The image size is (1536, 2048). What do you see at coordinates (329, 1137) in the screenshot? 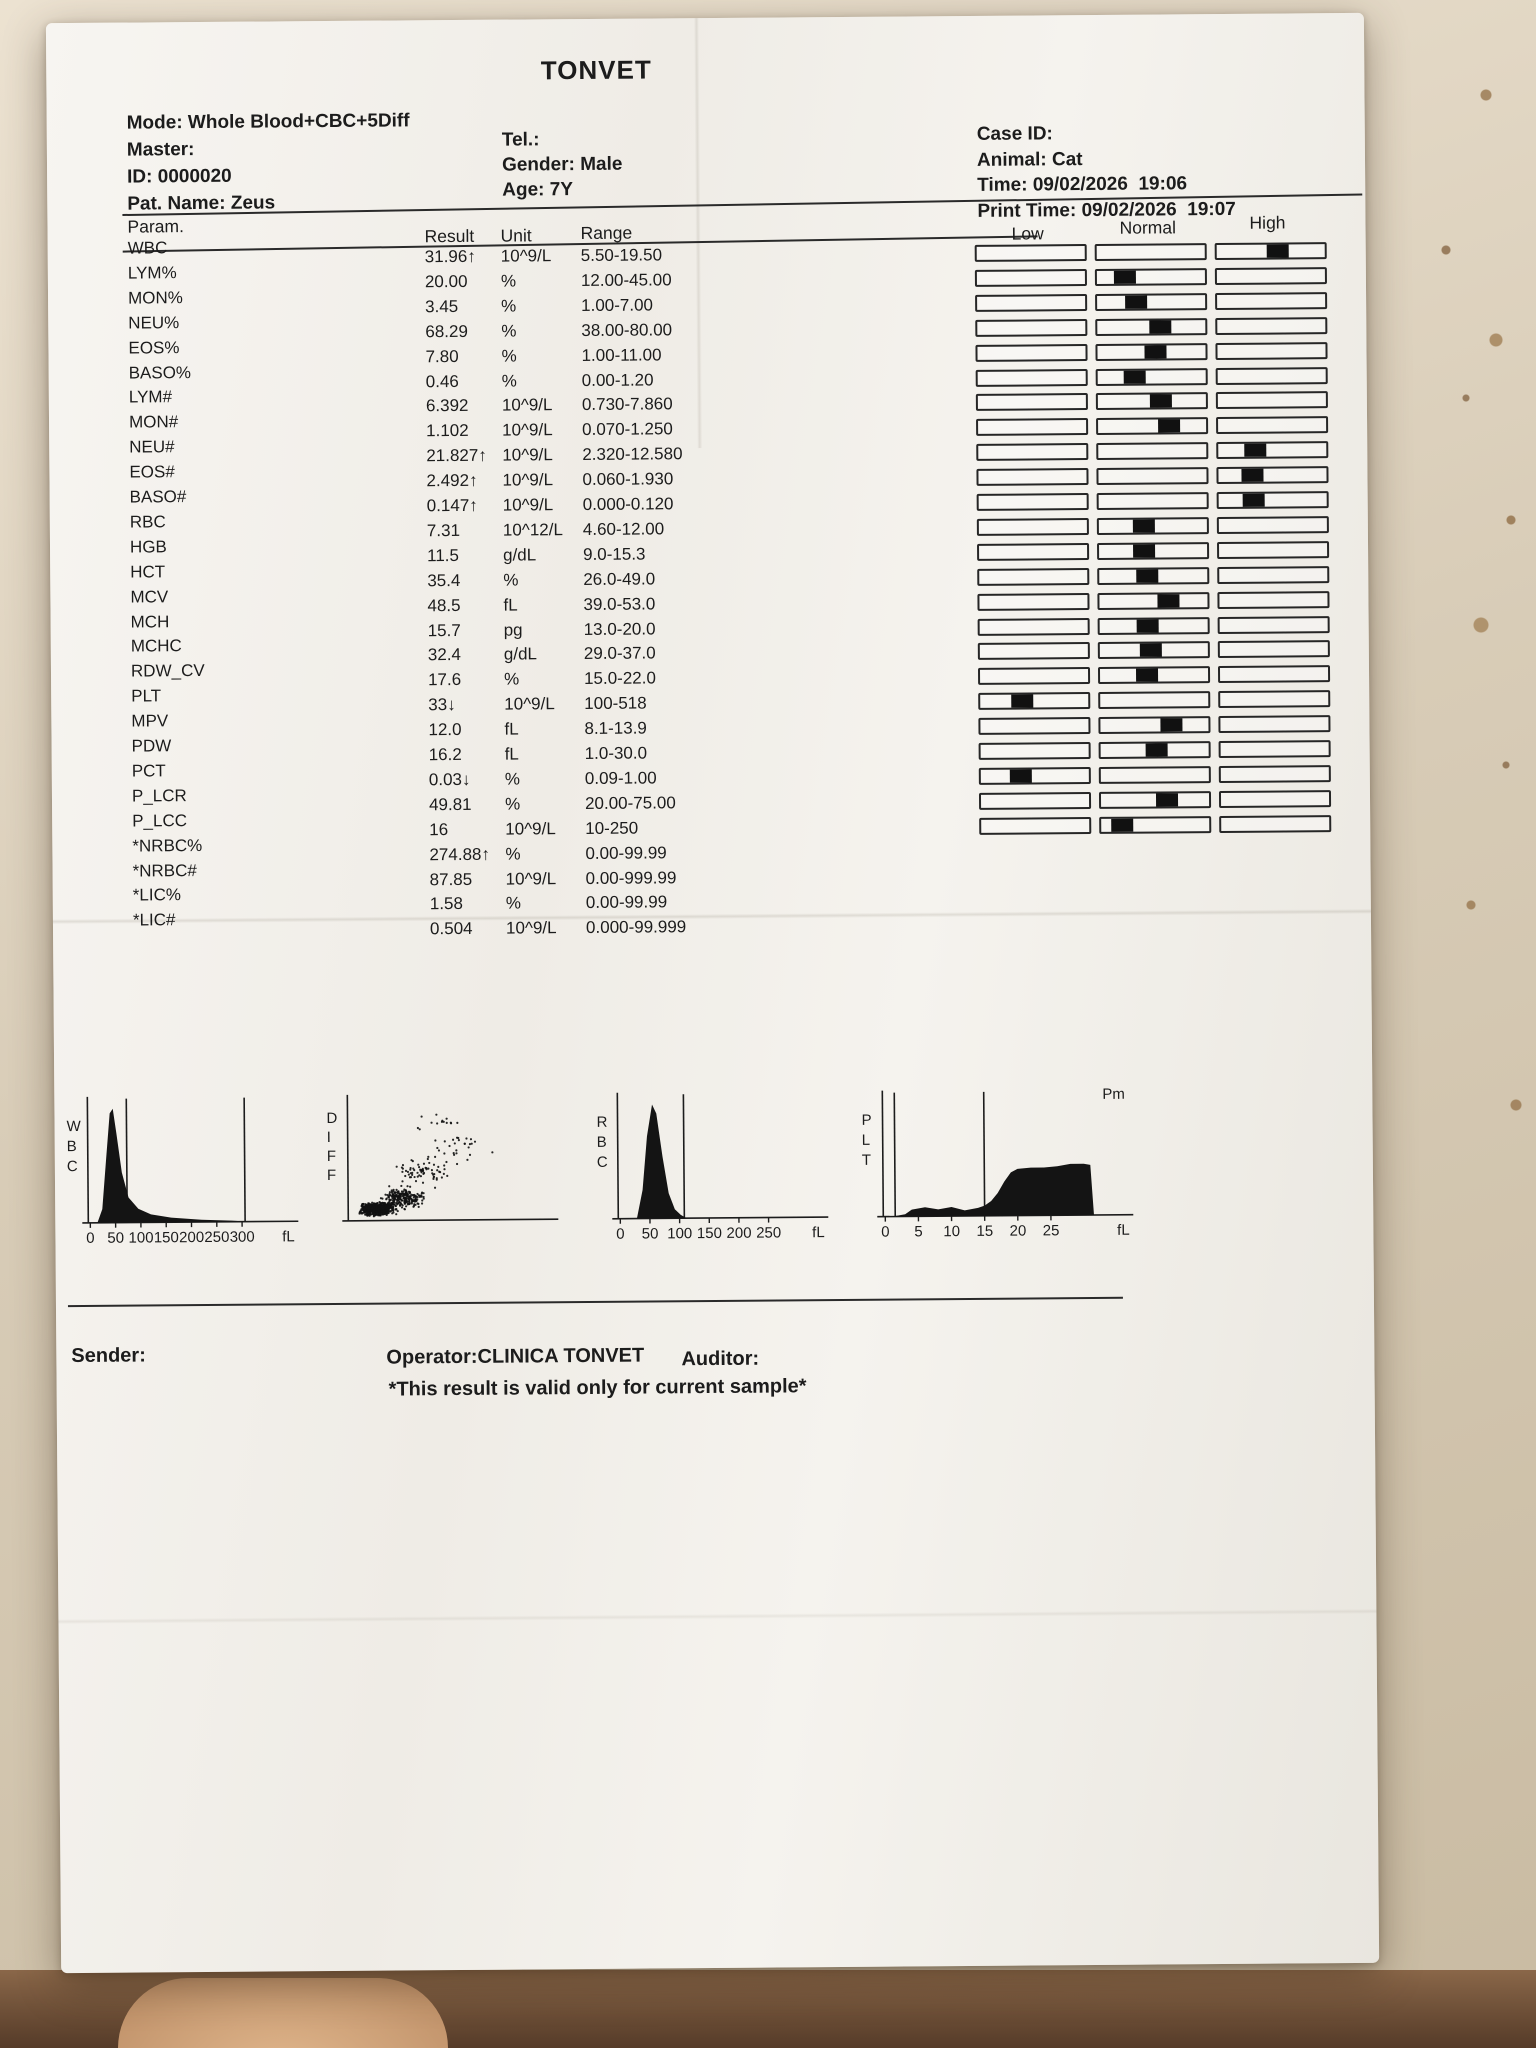
I see `svg-text: I` at bounding box center [329, 1137].